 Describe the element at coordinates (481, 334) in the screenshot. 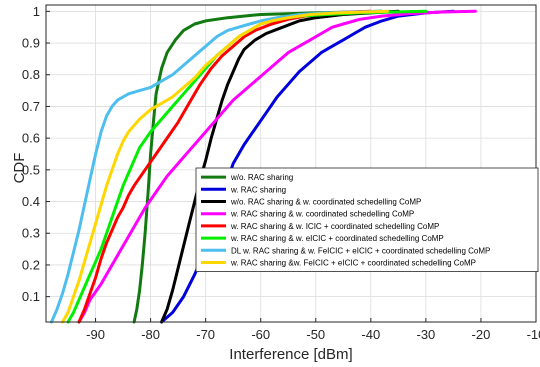

I see `x-tick-label: -20` at that location.